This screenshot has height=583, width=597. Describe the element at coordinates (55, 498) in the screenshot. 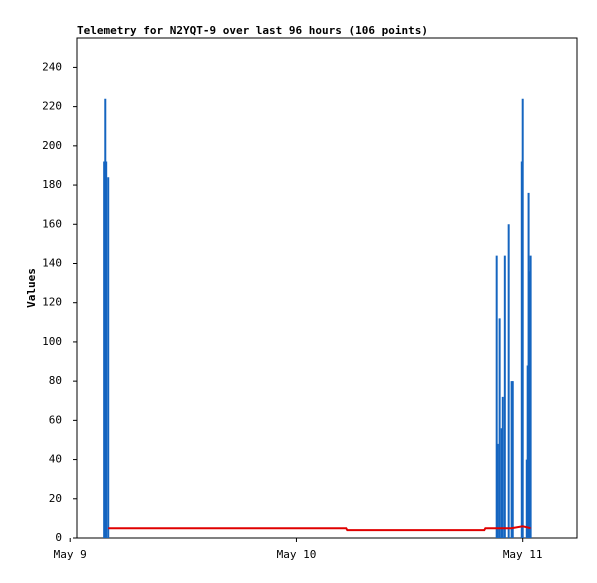

I see `y-tick-label: 20` at that location.